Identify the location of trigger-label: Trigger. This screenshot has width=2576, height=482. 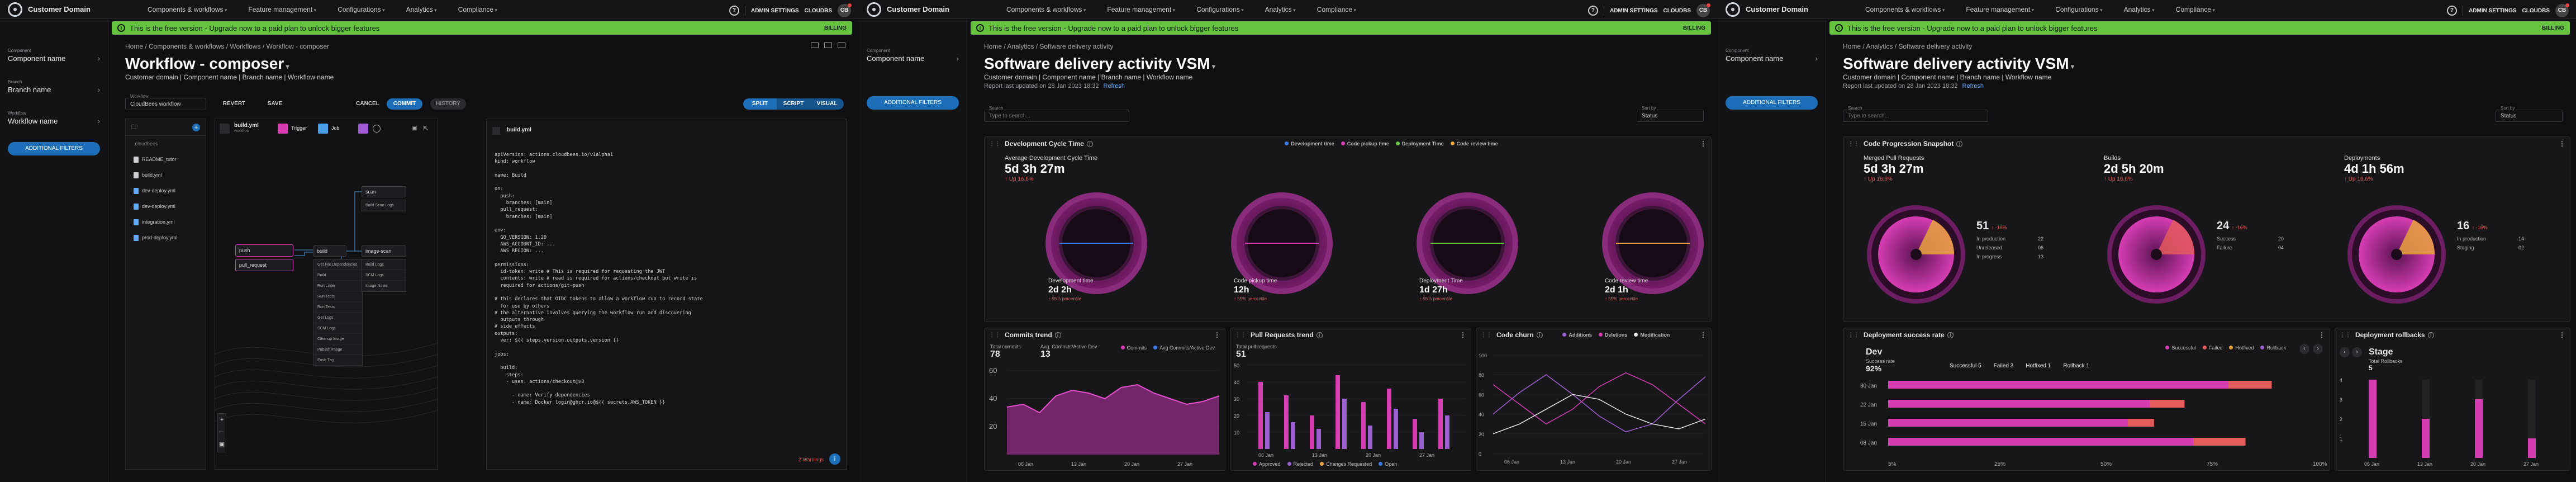
(299, 128).